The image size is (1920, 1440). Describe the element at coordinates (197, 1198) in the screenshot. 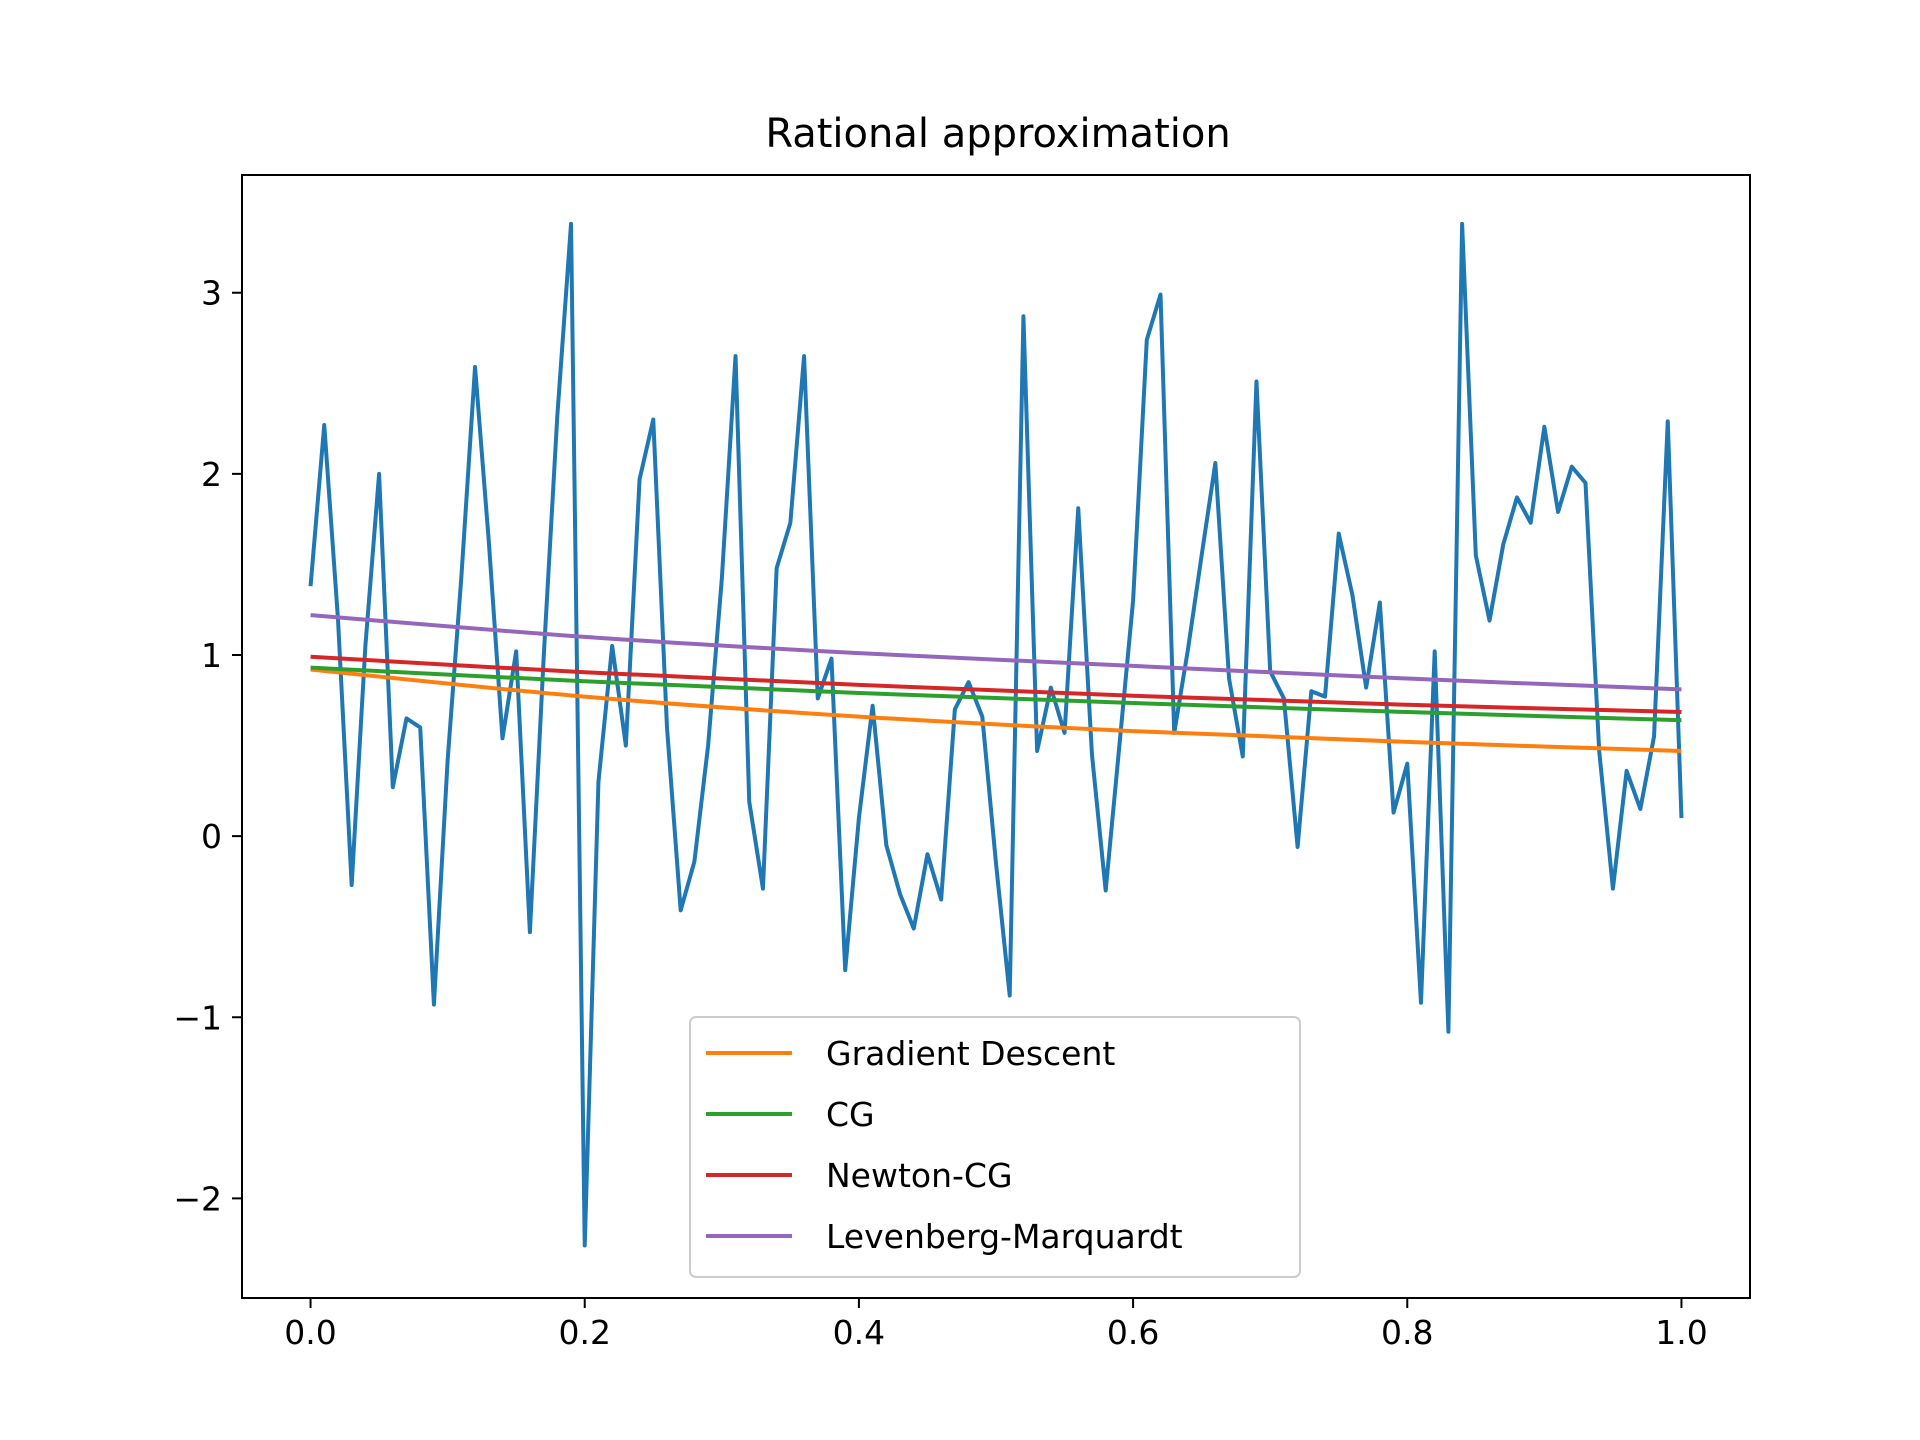

I see `y-tick-label: −2` at that location.